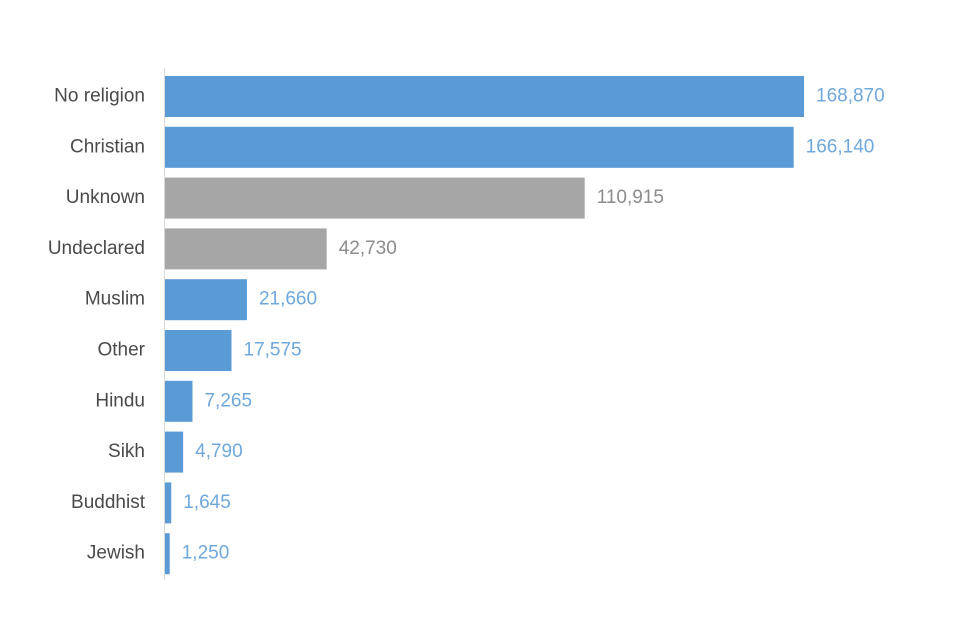 The height and width of the screenshot is (640, 960). What do you see at coordinates (273, 350) in the screenshot?
I see `value-label-other: 17,575` at bounding box center [273, 350].